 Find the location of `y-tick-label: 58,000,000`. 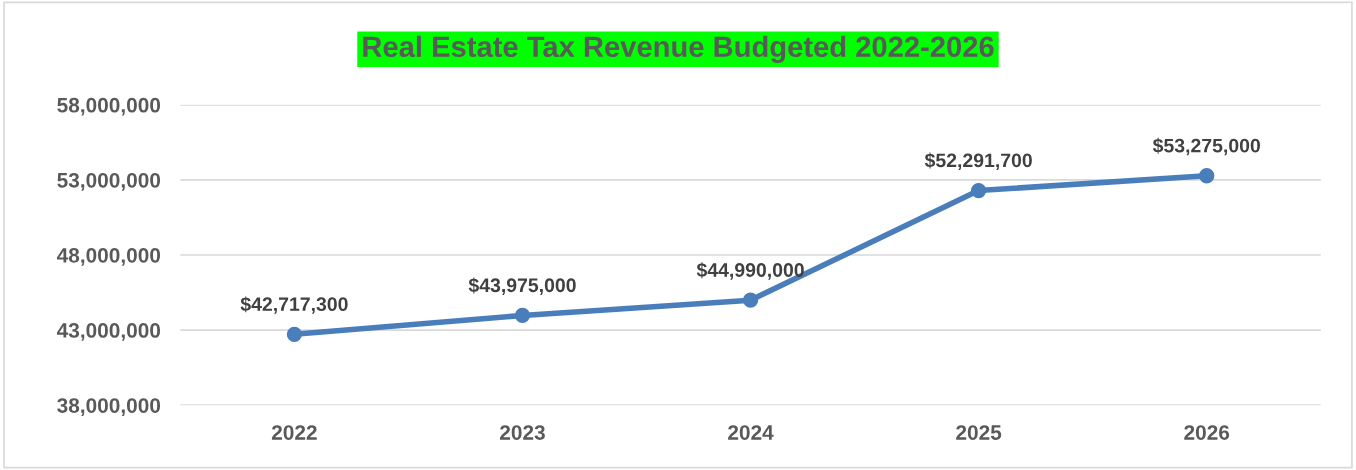

y-tick-label: 58,000,000 is located at coordinates (109, 106).